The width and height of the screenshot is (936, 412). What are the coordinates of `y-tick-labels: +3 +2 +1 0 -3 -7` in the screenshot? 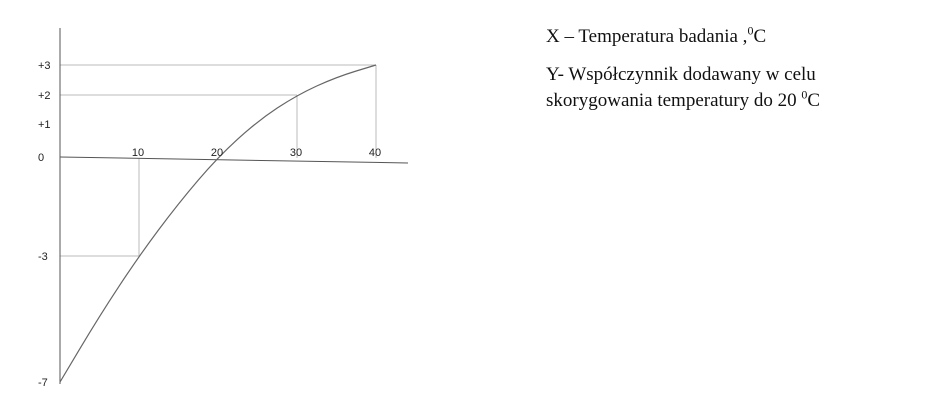 It's located at (44, 224).